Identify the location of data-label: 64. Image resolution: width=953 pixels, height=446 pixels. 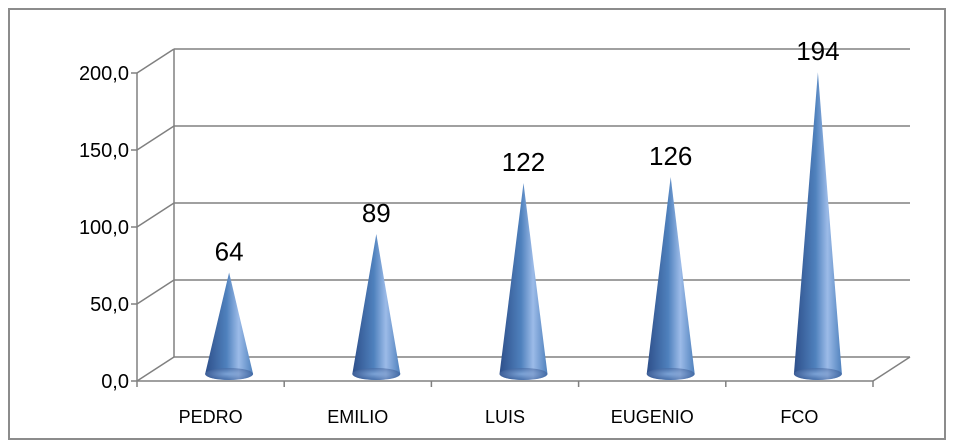
(229, 251).